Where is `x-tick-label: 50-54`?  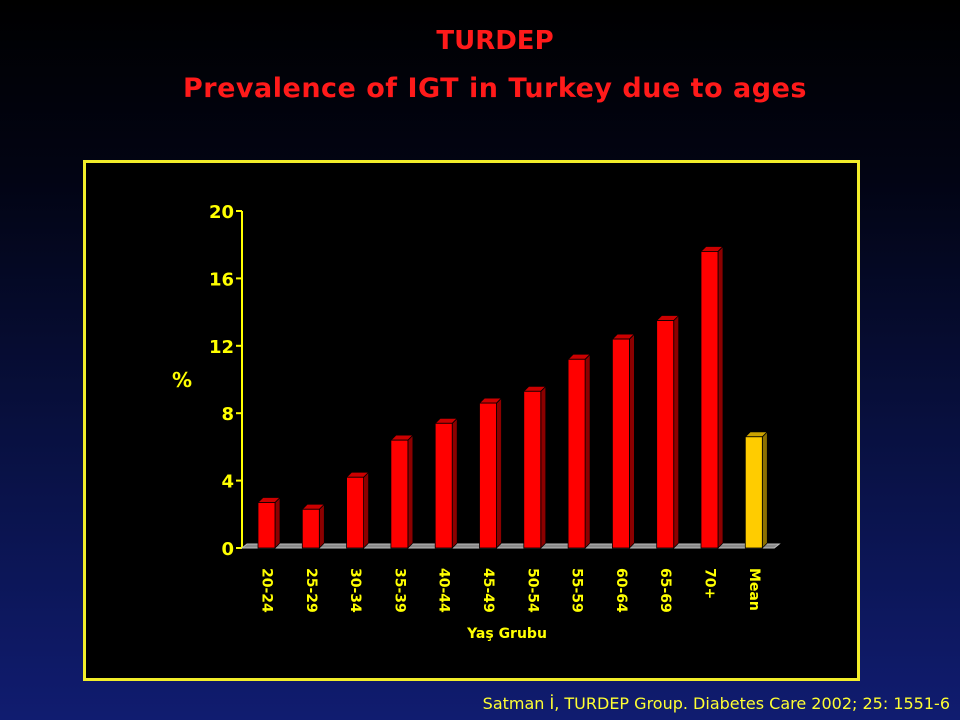 x-tick-label: 50-54 is located at coordinates (532, 590).